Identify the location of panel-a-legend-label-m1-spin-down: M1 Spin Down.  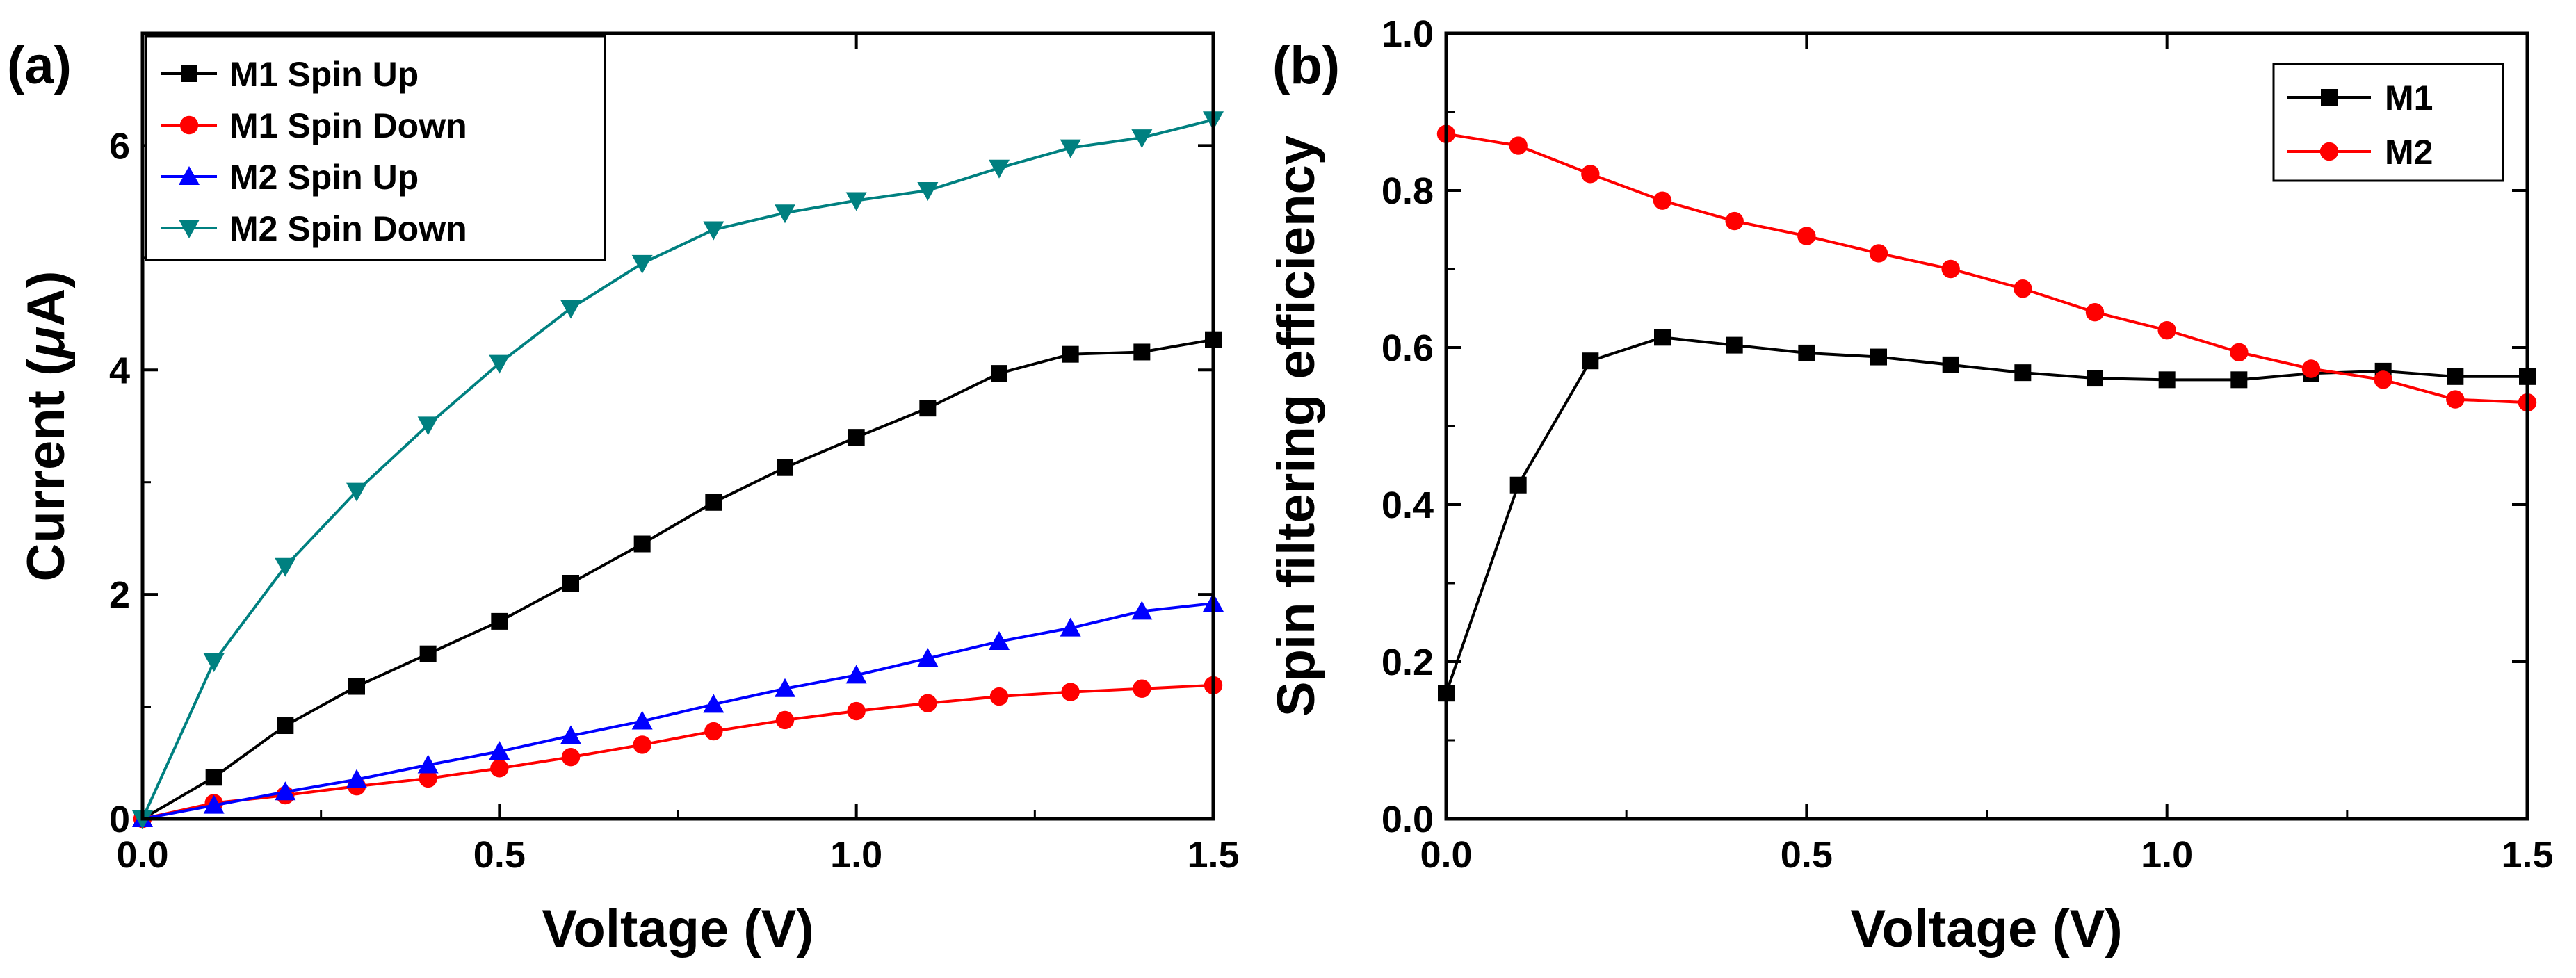
(348, 125).